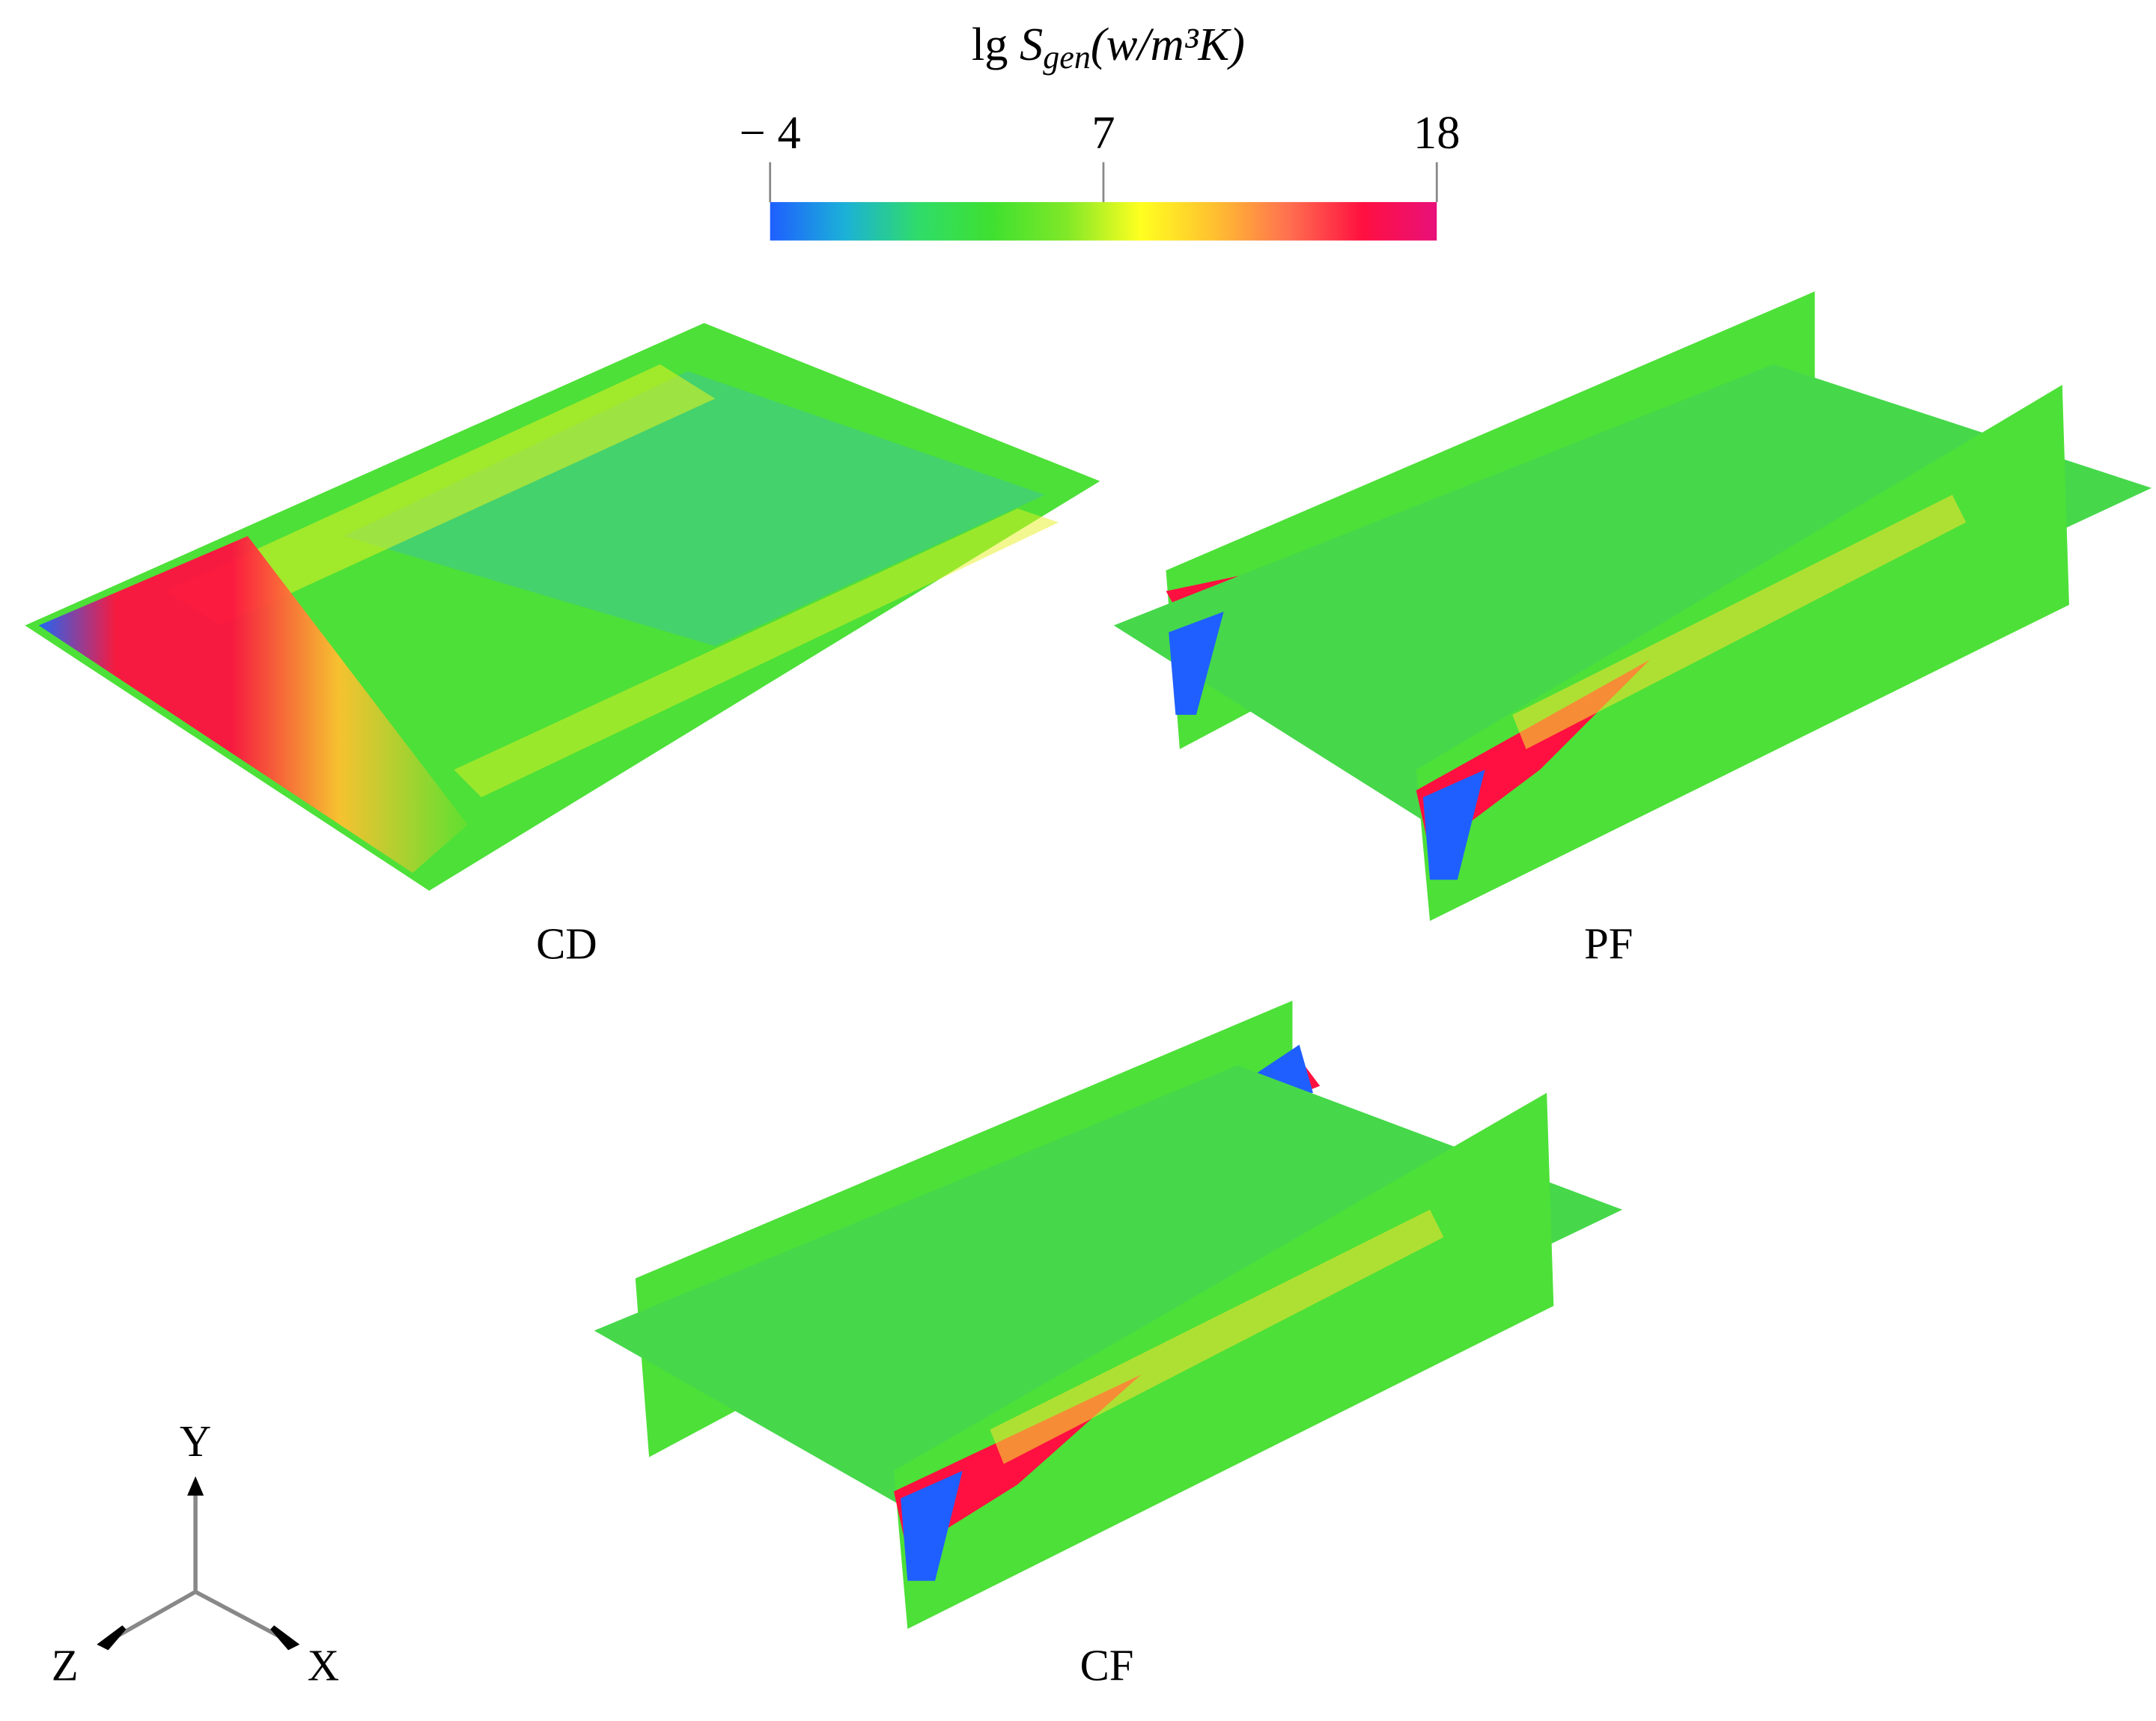 This screenshot has height=1721, width=2156. Describe the element at coordinates (566, 944) in the screenshot. I see `panel-label: CD` at that location.